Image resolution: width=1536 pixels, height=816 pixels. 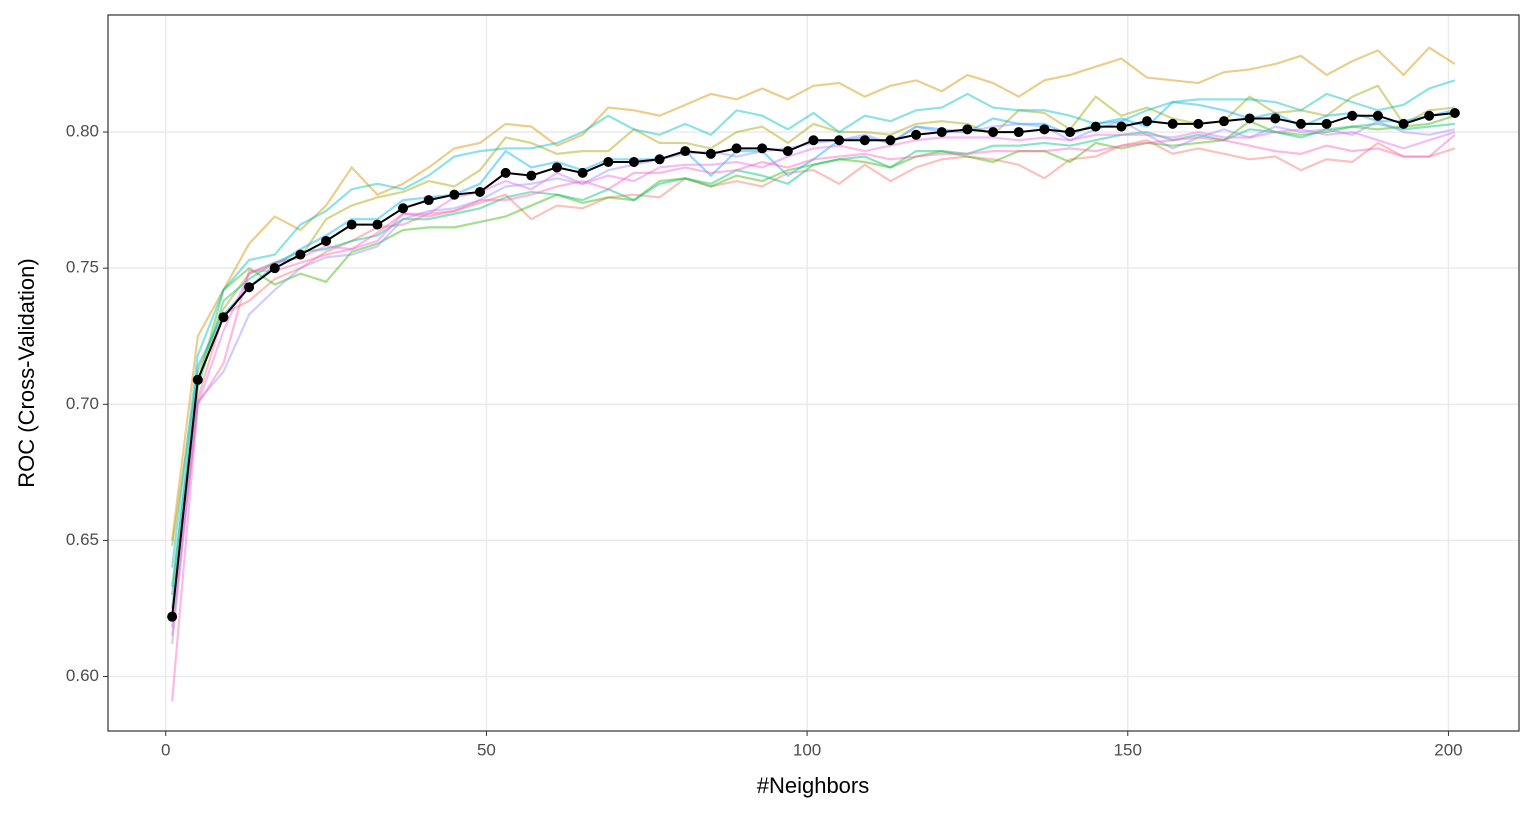 What do you see at coordinates (82, 403) in the screenshot?
I see `y-tick-label: 0.70` at bounding box center [82, 403].